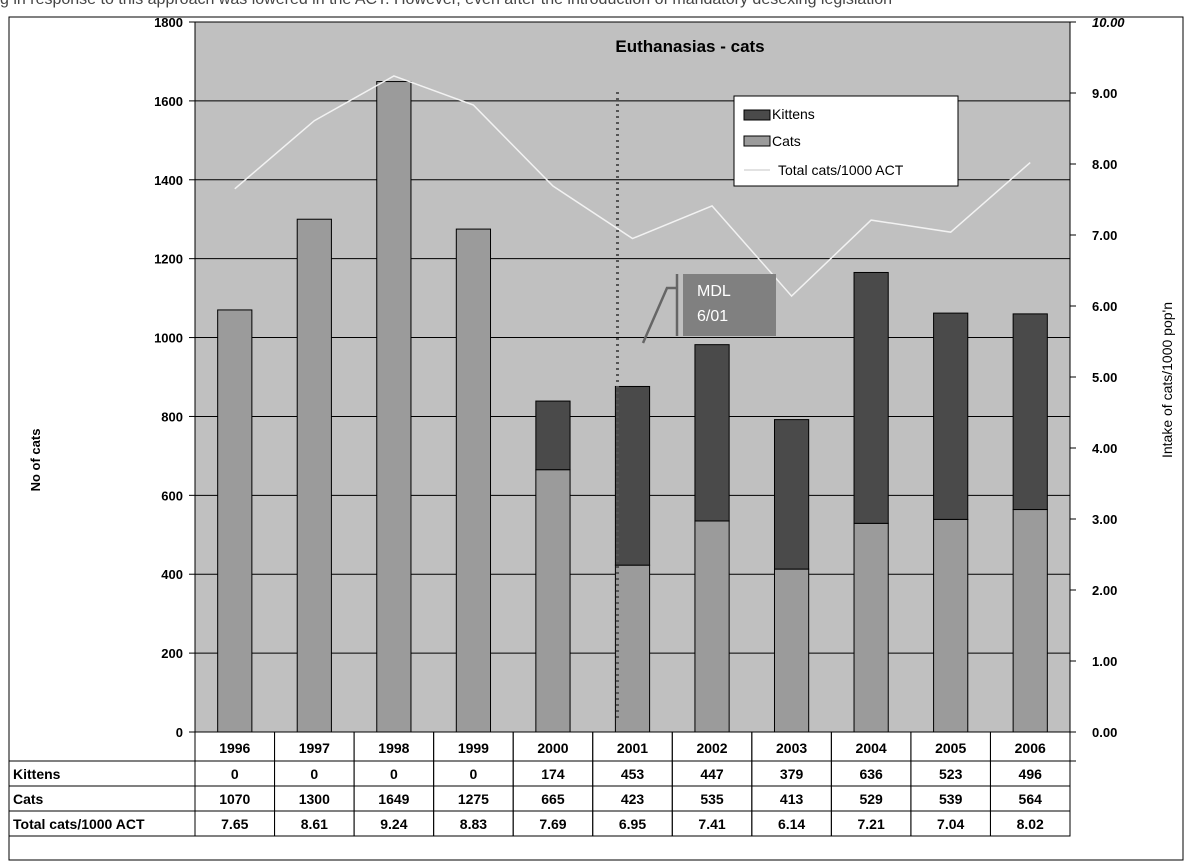 The height and width of the screenshot is (863, 1189). I want to click on legend: Kittens Cats Total cats/1000 ACT, so click(846, 141).